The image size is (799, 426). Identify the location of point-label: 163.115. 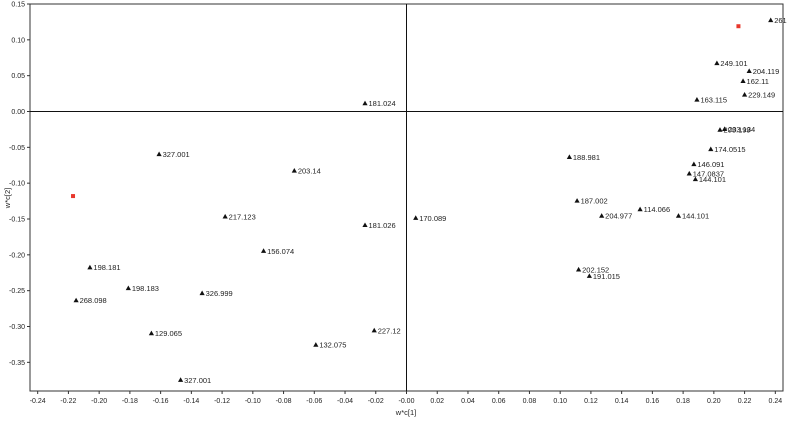
(713, 100).